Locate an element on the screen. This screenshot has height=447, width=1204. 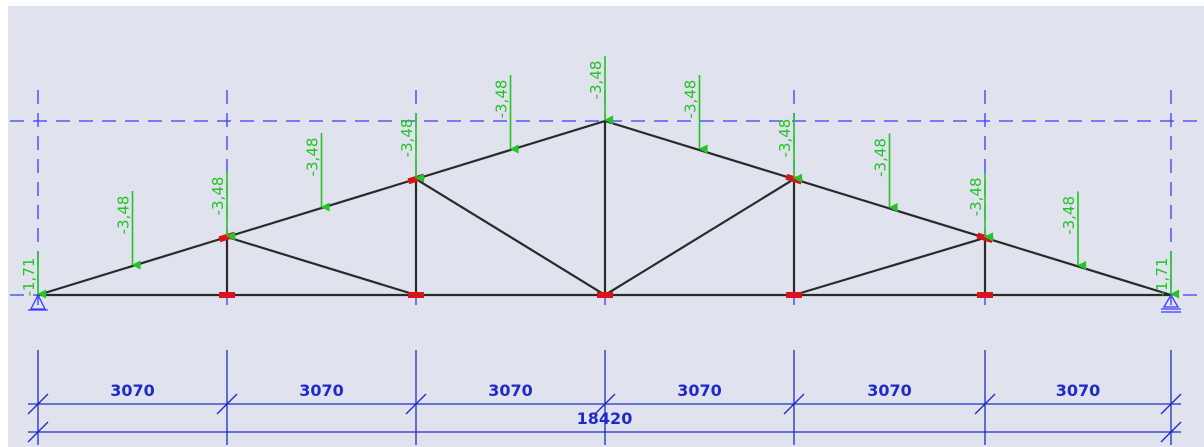
total-dimension-label: 18420 is located at coordinates (605, 418).